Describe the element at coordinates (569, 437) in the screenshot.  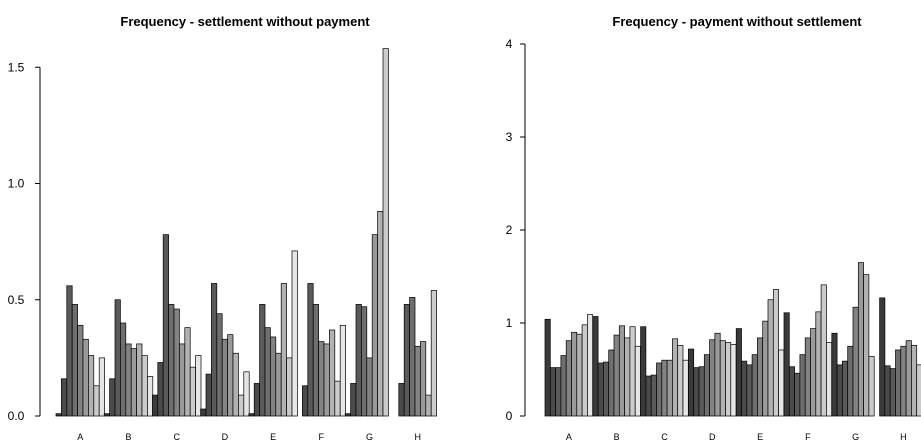
I see `right-category-label: A` at that location.